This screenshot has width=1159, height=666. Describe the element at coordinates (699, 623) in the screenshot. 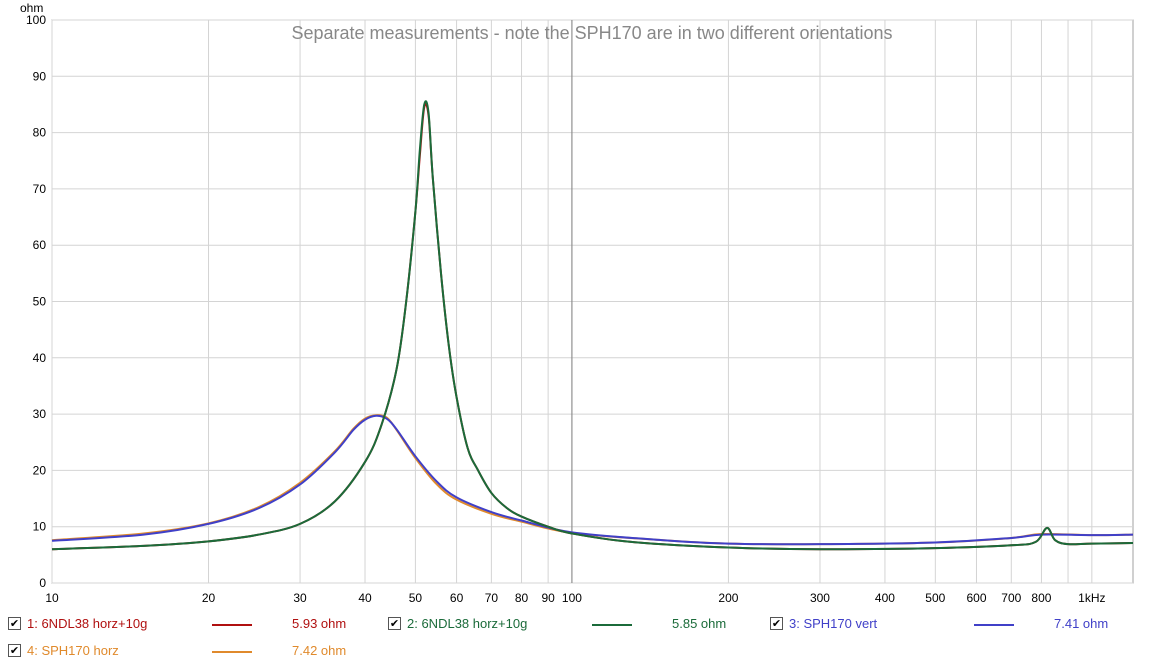

I see `legend-value-2: 5.85 ohm` at that location.